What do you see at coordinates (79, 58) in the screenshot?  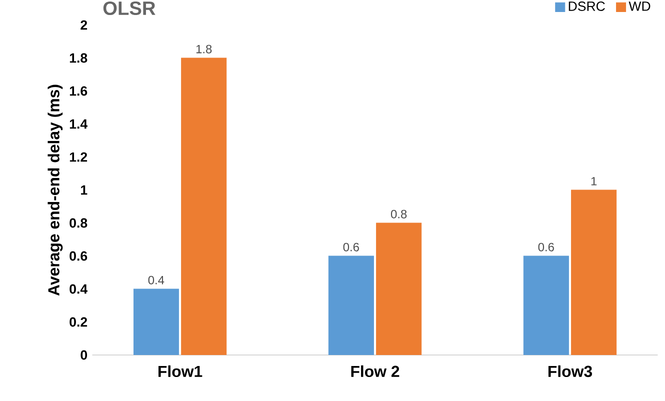 I see `y-tick-label: 1.8` at bounding box center [79, 58].